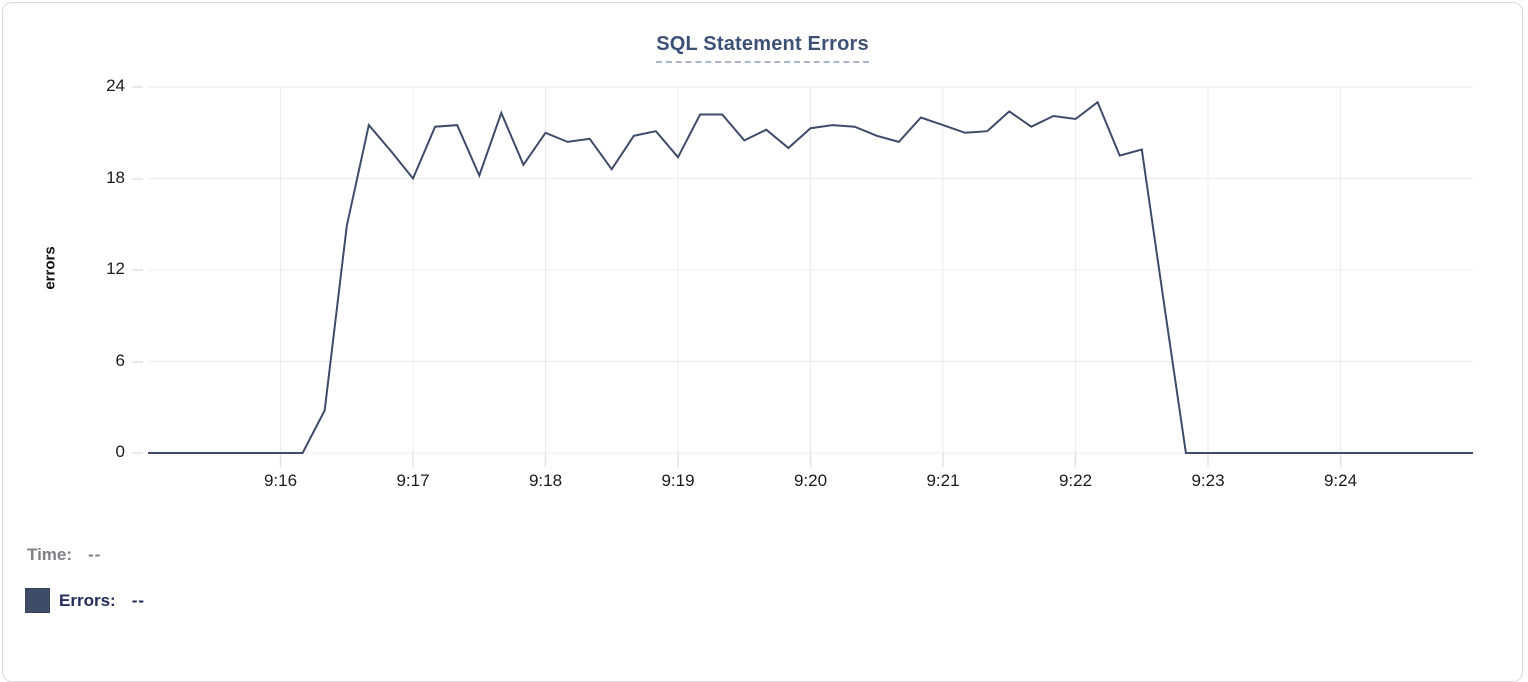 The width and height of the screenshot is (1528, 682). I want to click on errors-series-swatch, so click(37, 600).